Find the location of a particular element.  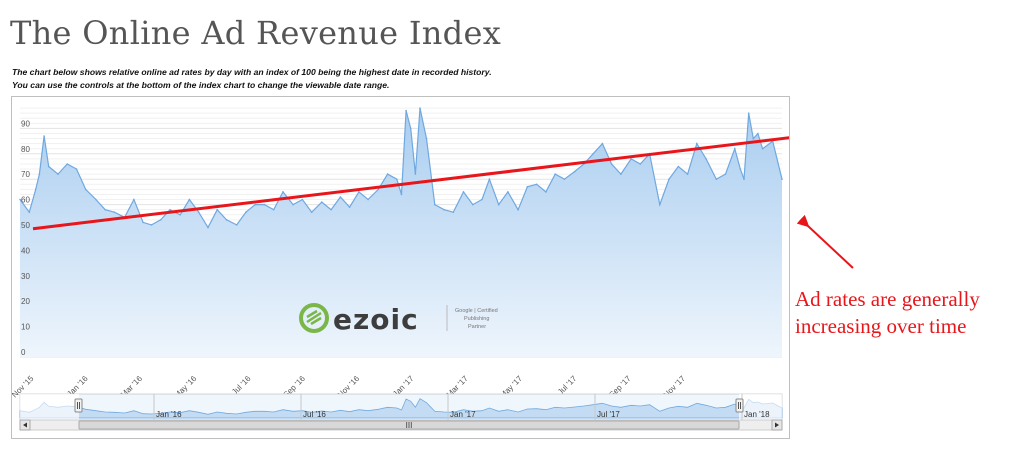

y-tick-label: 60 is located at coordinates (25, 200).